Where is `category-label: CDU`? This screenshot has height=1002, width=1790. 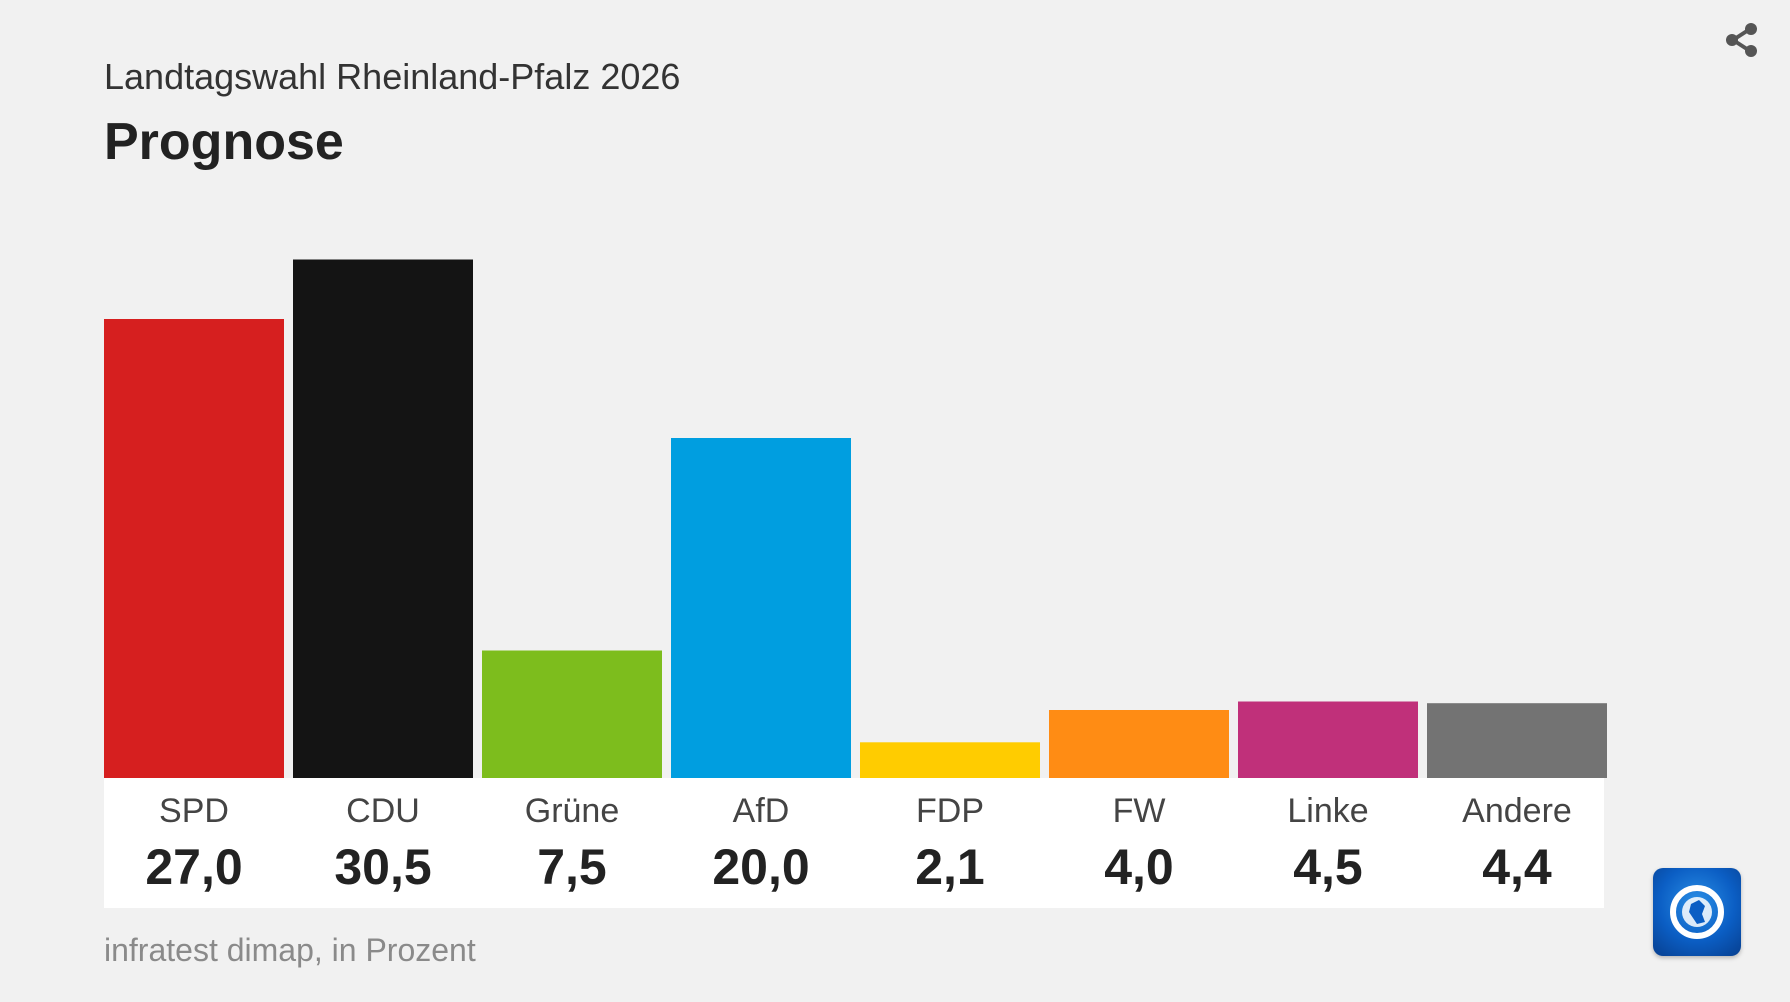 category-label: CDU is located at coordinates (383, 811).